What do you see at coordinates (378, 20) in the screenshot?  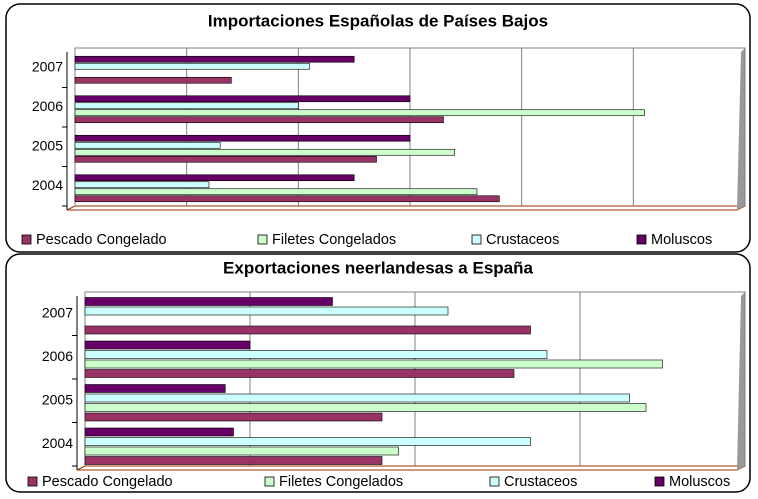 I see `chart-title: Importaciones Españolas de Países Bajos` at bounding box center [378, 20].